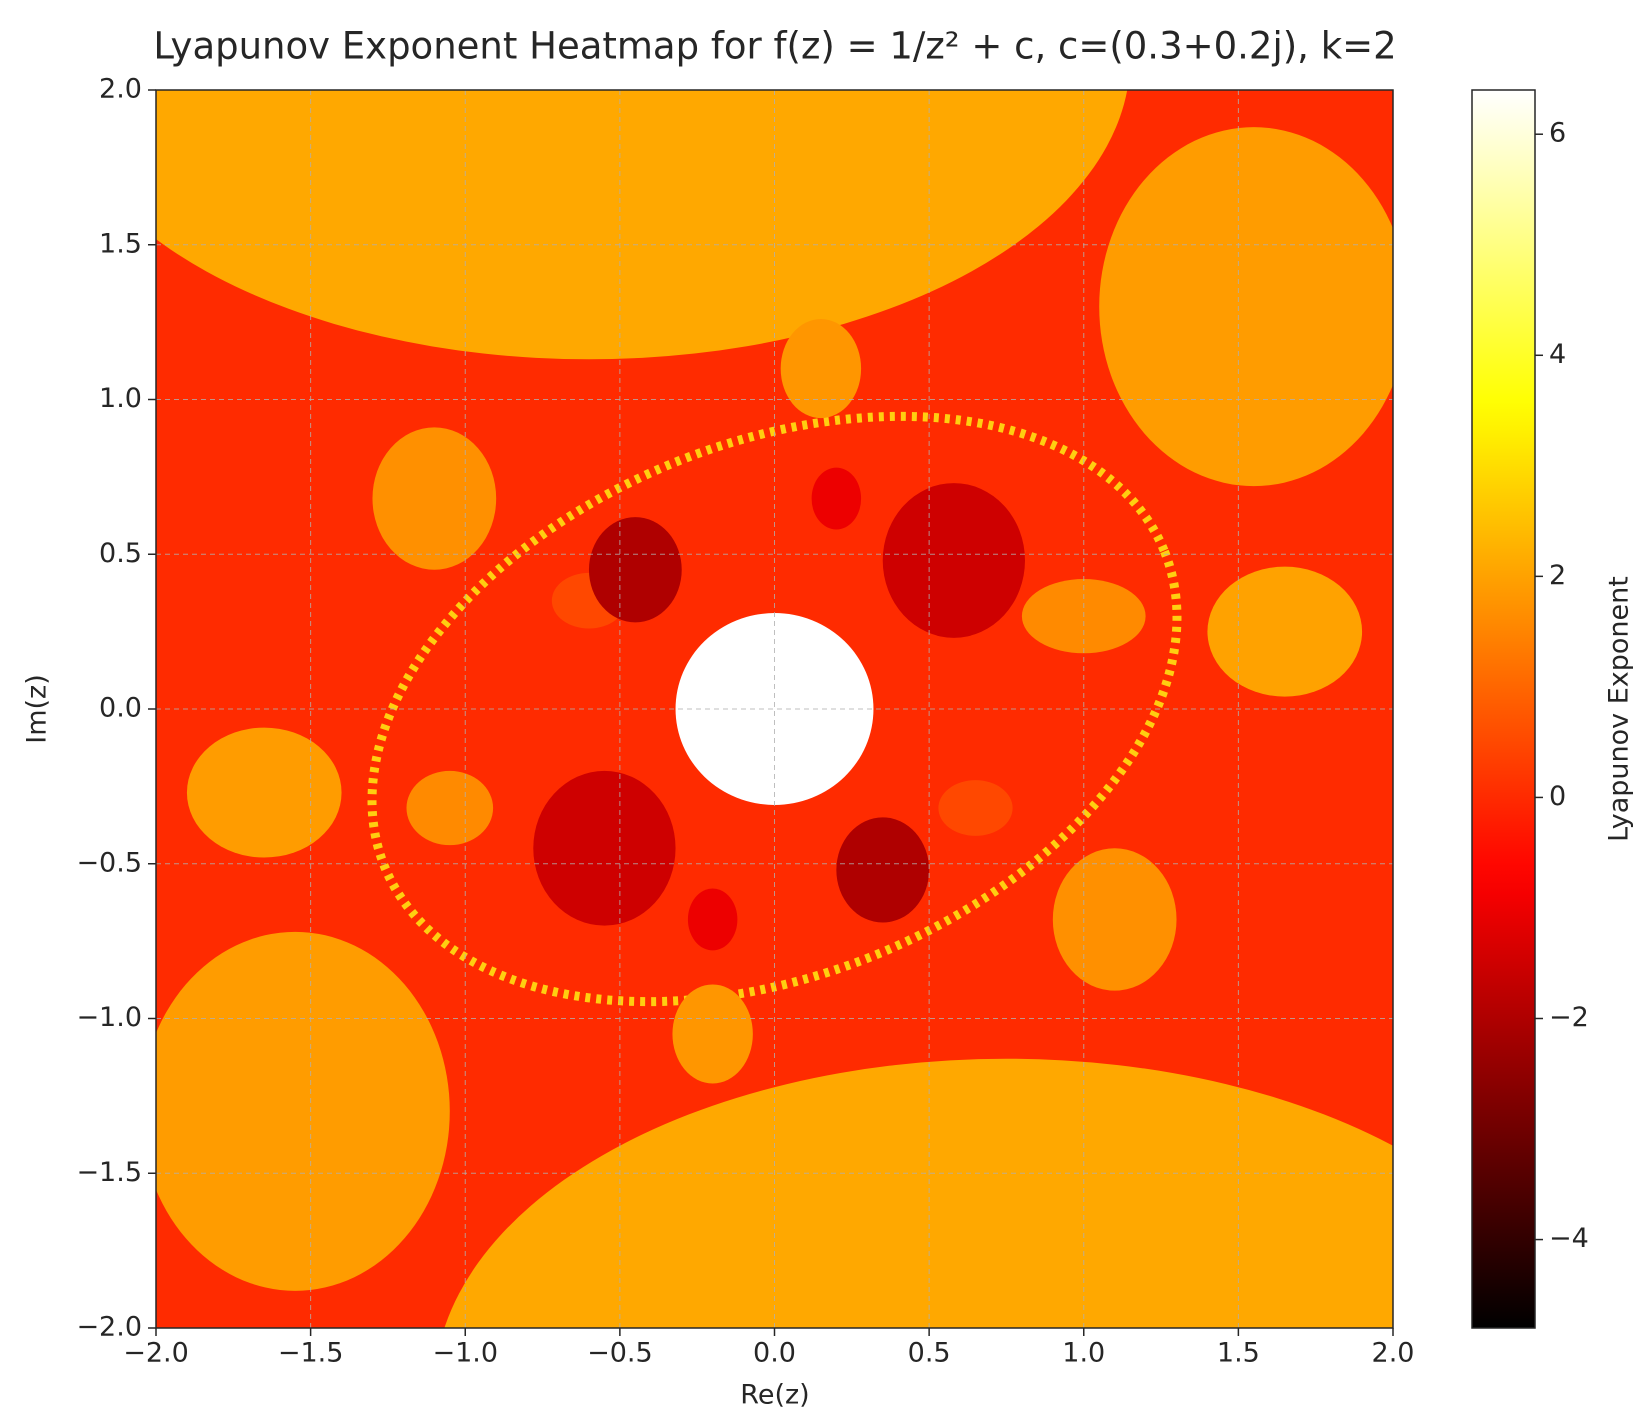 The height and width of the screenshot is (1428, 1649). What do you see at coordinates (1557, 354) in the screenshot?
I see `colorbar-tick-label: 4` at bounding box center [1557, 354].